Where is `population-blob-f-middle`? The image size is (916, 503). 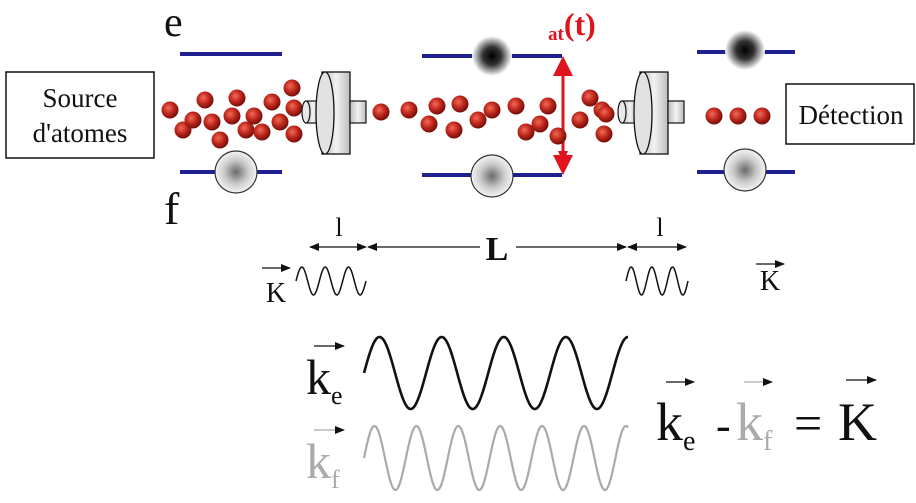 population-blob-f-middle is located at coordinates (492, 176).